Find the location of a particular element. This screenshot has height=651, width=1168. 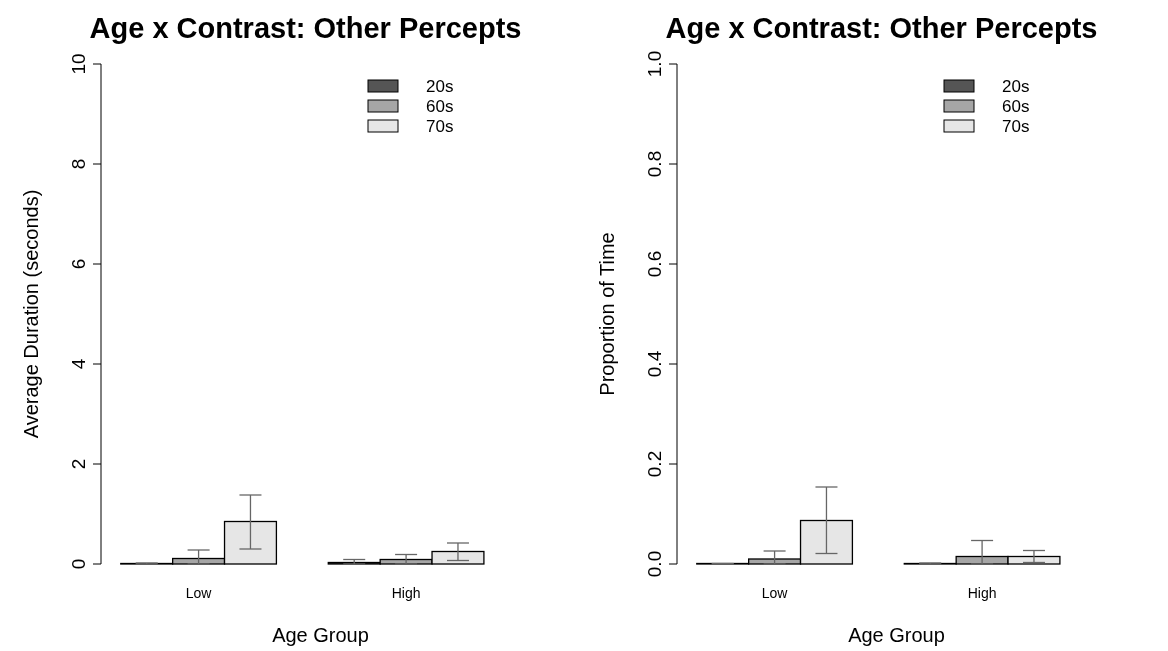

y-tick-label: 0.6 is located at coordinates (654, 264).